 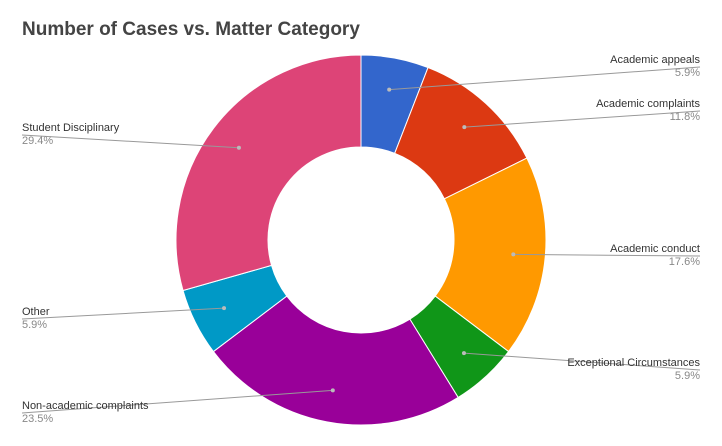 I want to click on percent-exceptional-circumstances: 5.9%, so click(x=687, y=376).